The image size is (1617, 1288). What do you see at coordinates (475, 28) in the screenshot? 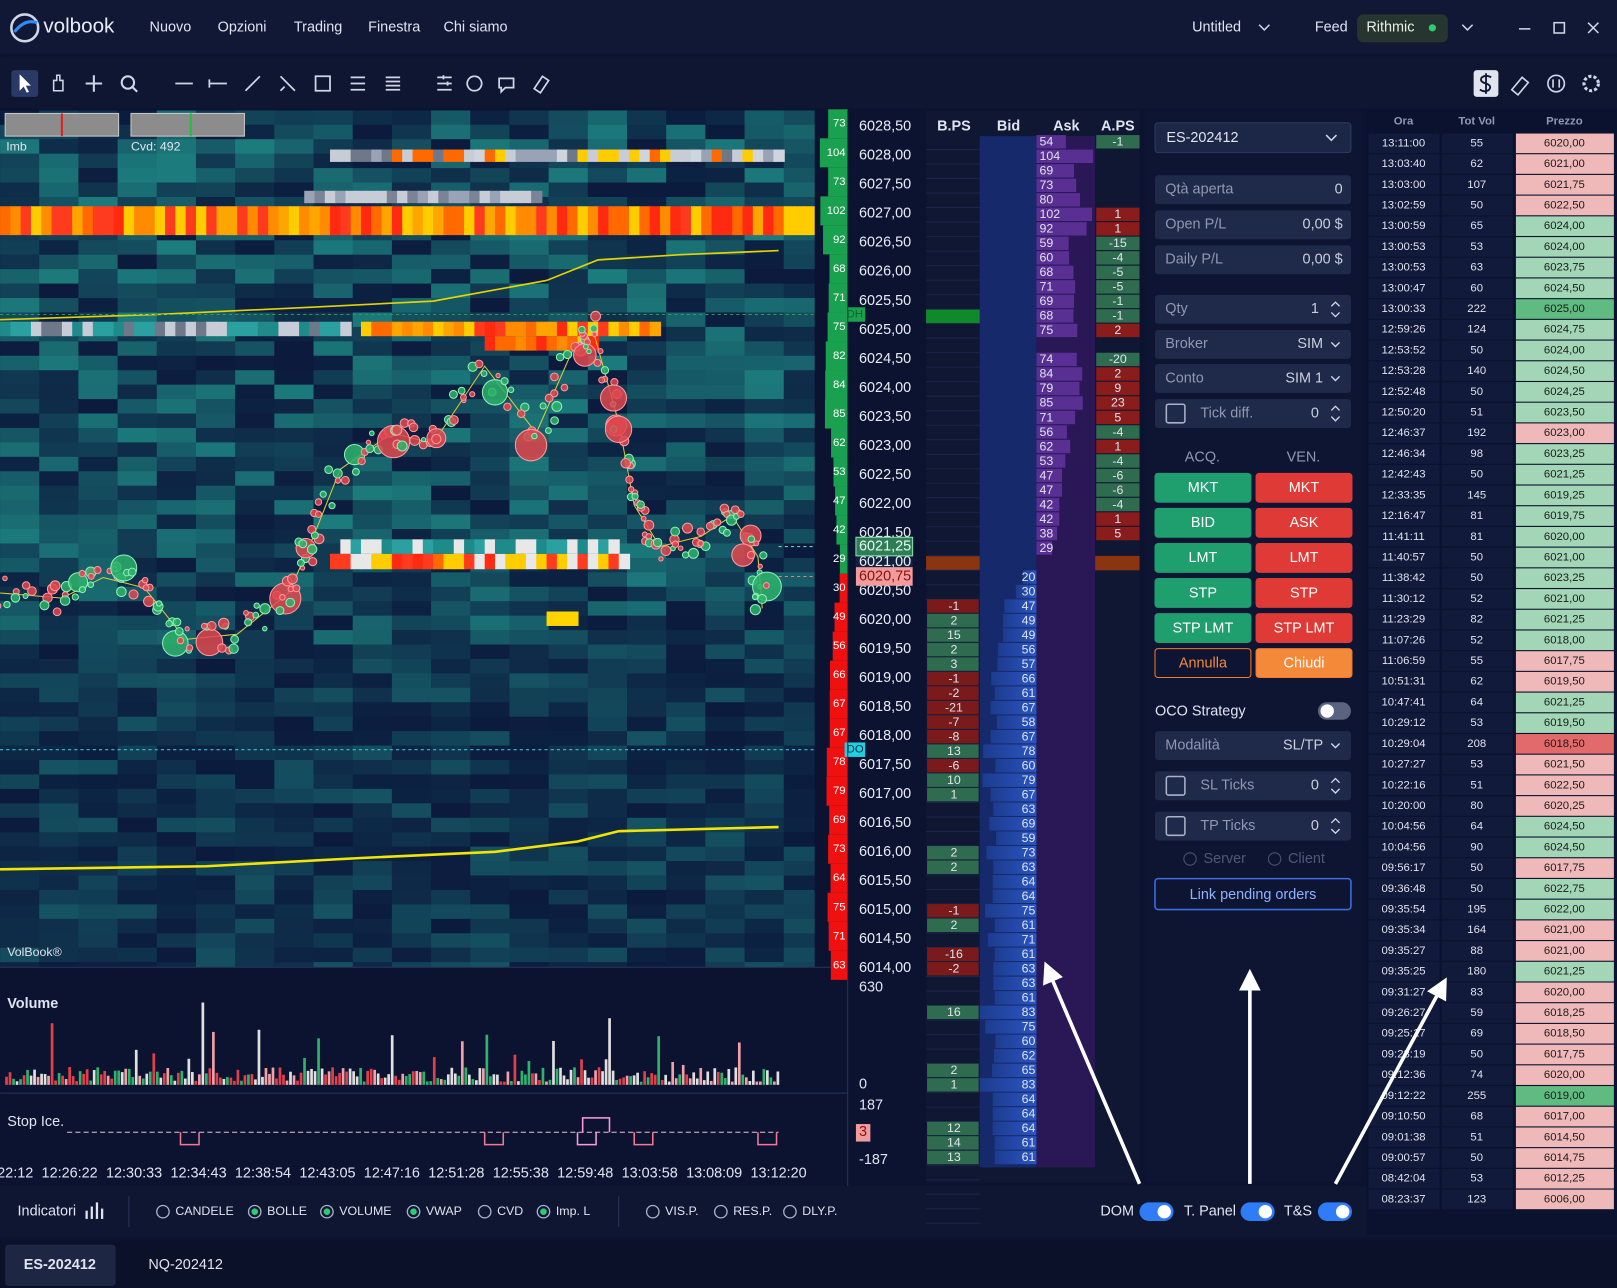
I see `menu-item: Chi siamo` at bounding box center [475, 28].